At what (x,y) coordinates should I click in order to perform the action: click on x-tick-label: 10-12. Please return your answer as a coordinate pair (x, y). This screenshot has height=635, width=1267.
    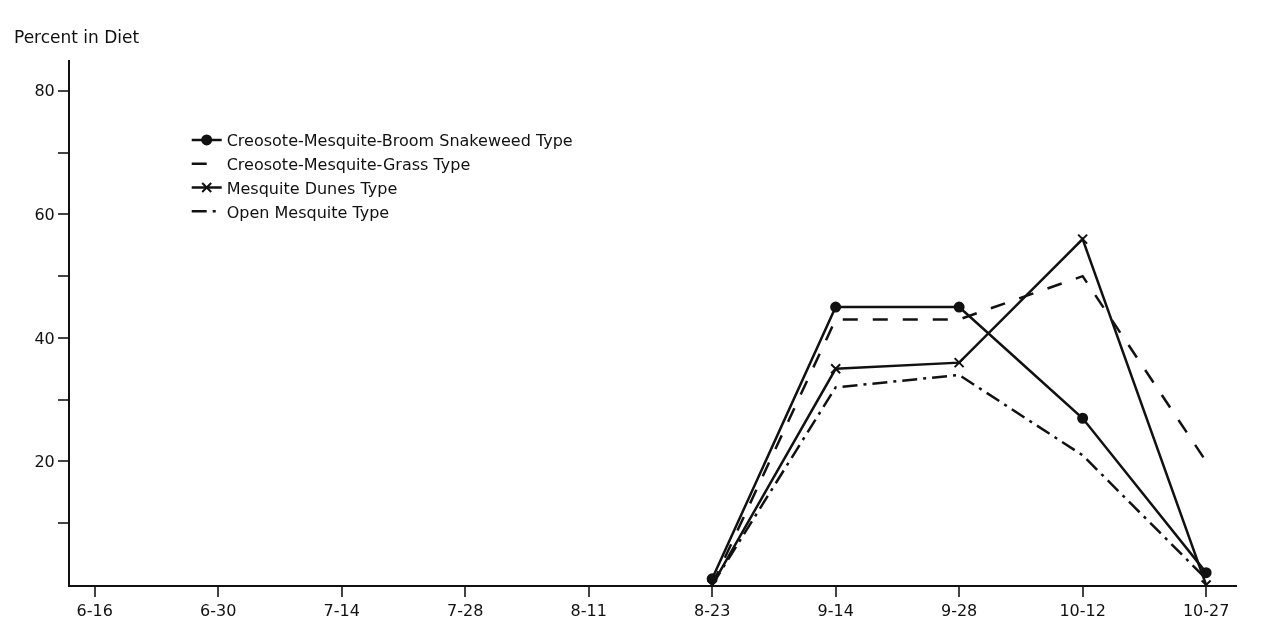
    Looking at the image, I should click on (1082, 611).